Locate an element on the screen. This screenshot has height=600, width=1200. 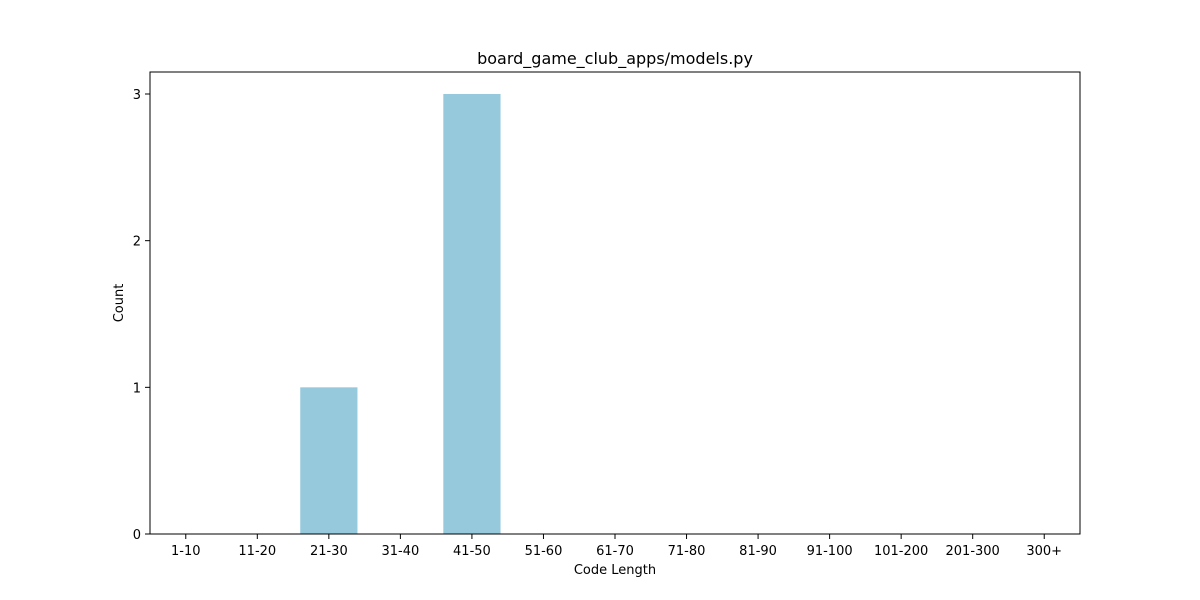
y-tick-label: 2 is located at coordinates (137, 242).